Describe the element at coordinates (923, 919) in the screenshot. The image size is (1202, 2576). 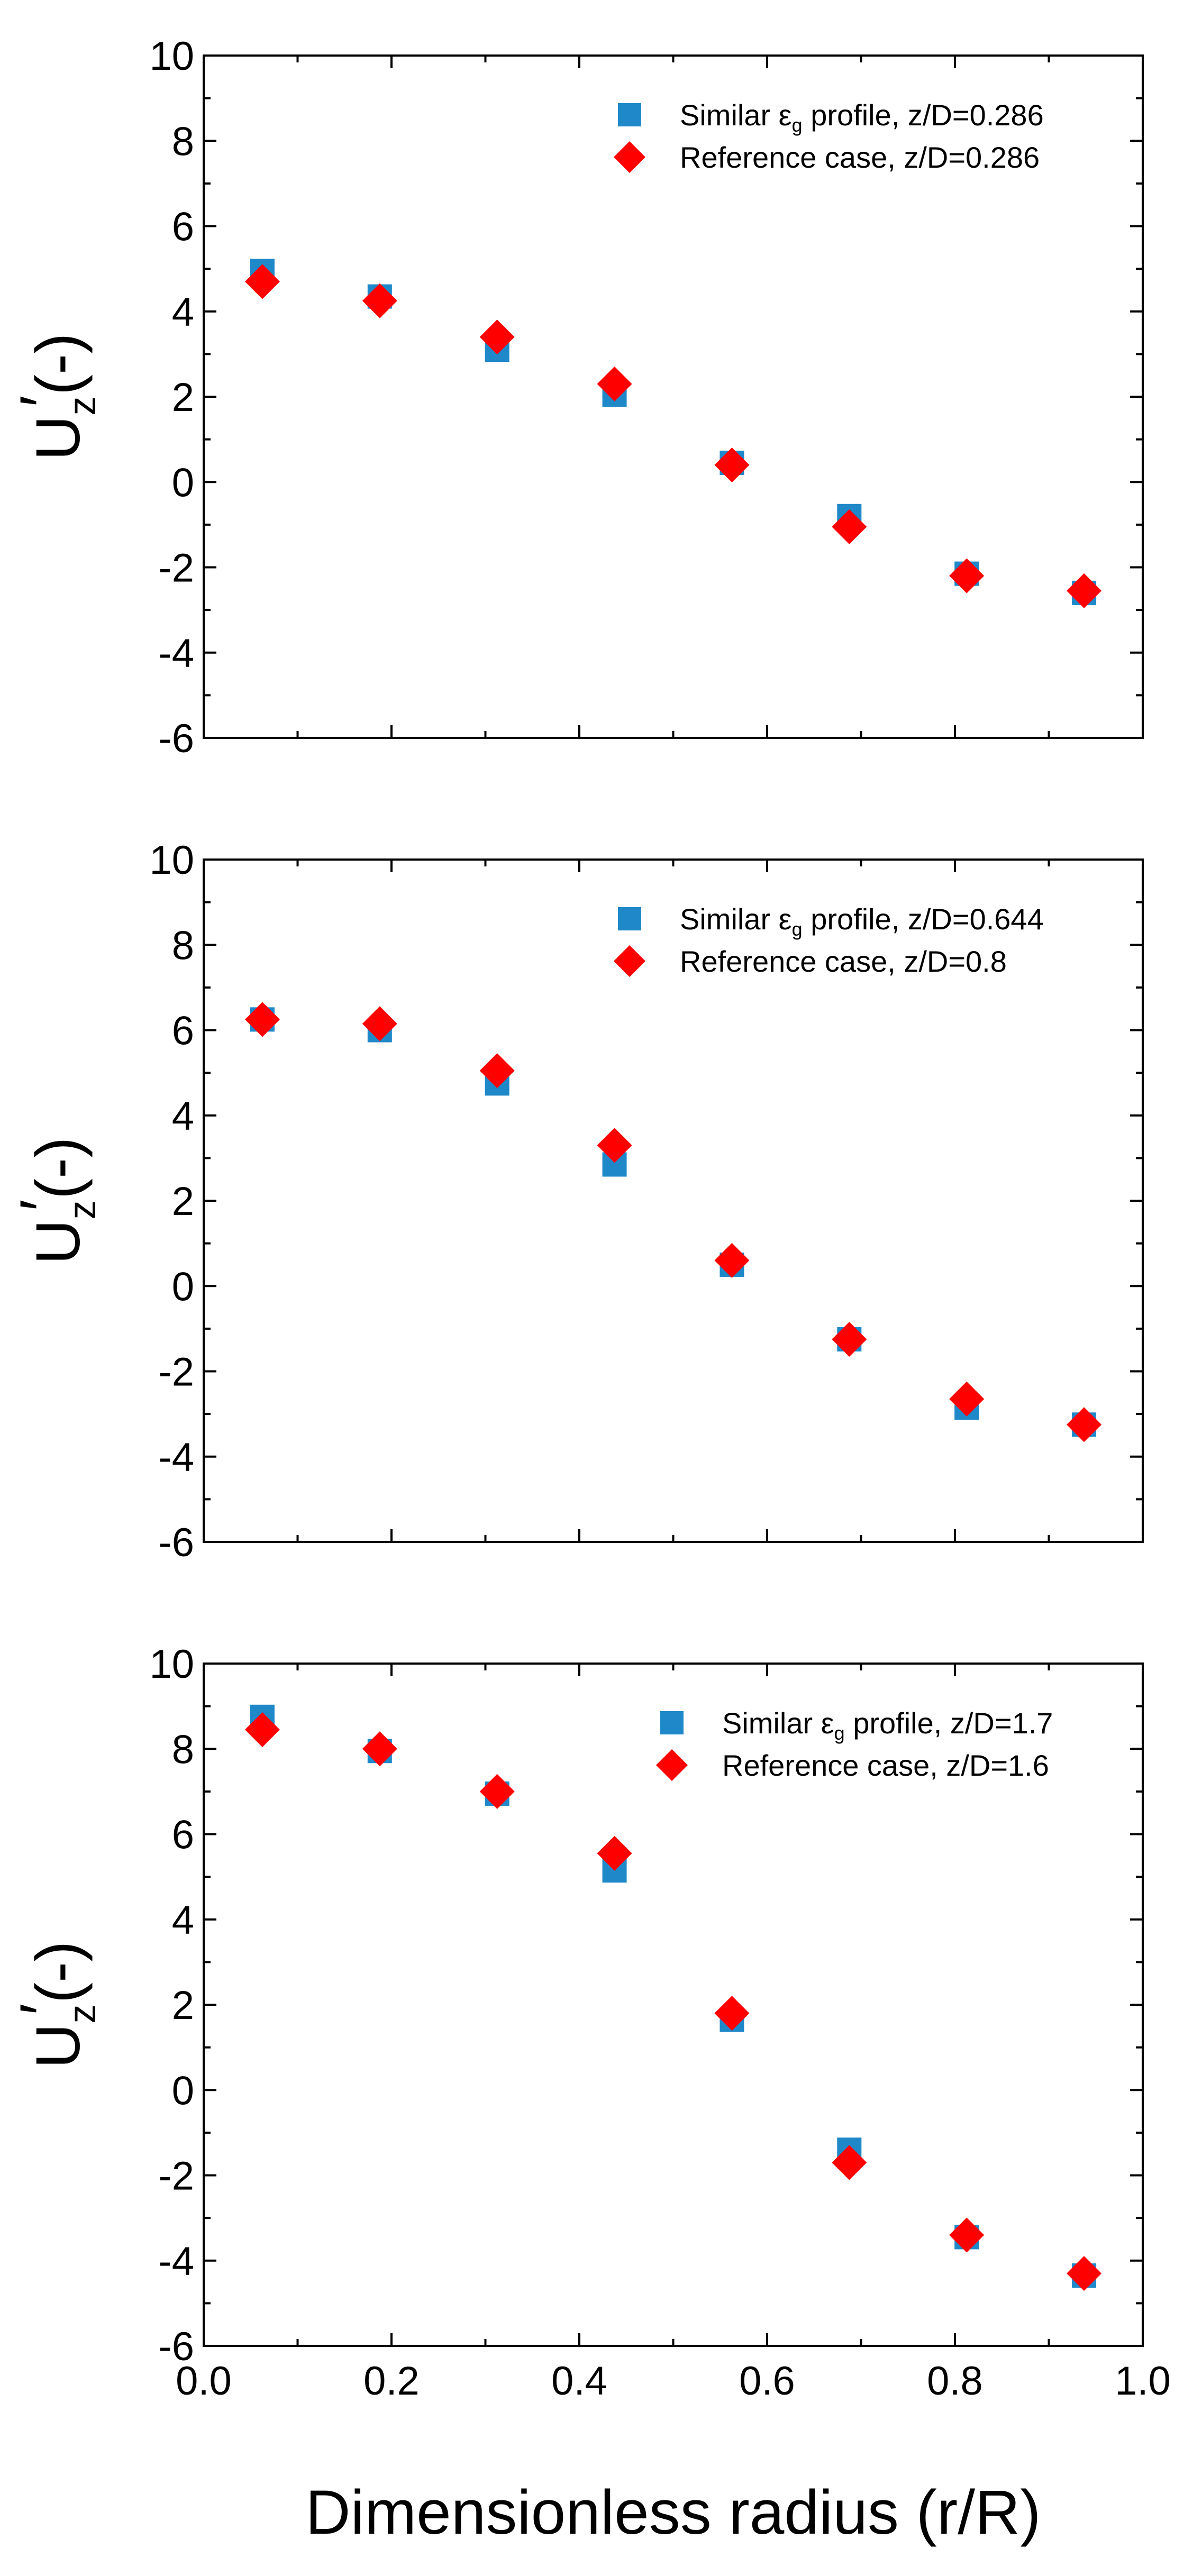
I see `legend-label-text-rest: profile, z/D=0.644` at that location.